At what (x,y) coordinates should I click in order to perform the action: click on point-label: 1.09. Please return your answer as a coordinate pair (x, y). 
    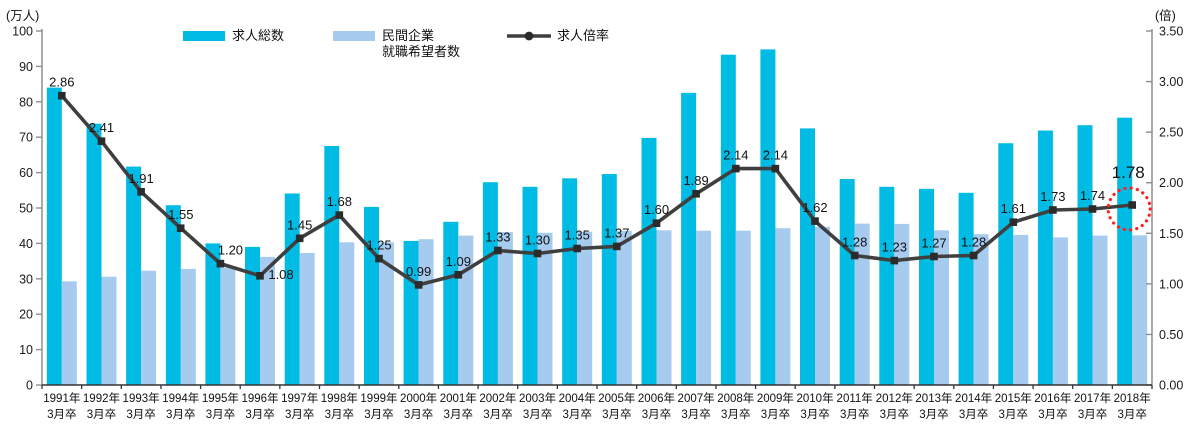
    Looking at the image, I should click on (458, 261).